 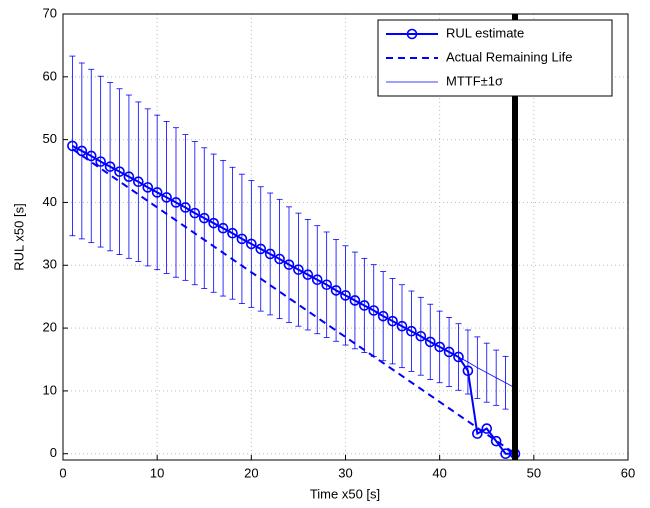 What do you see at coordinates (251, 472) in the screenshot?
I see `x-tick-label: 20` at bounding box center [251, 472].